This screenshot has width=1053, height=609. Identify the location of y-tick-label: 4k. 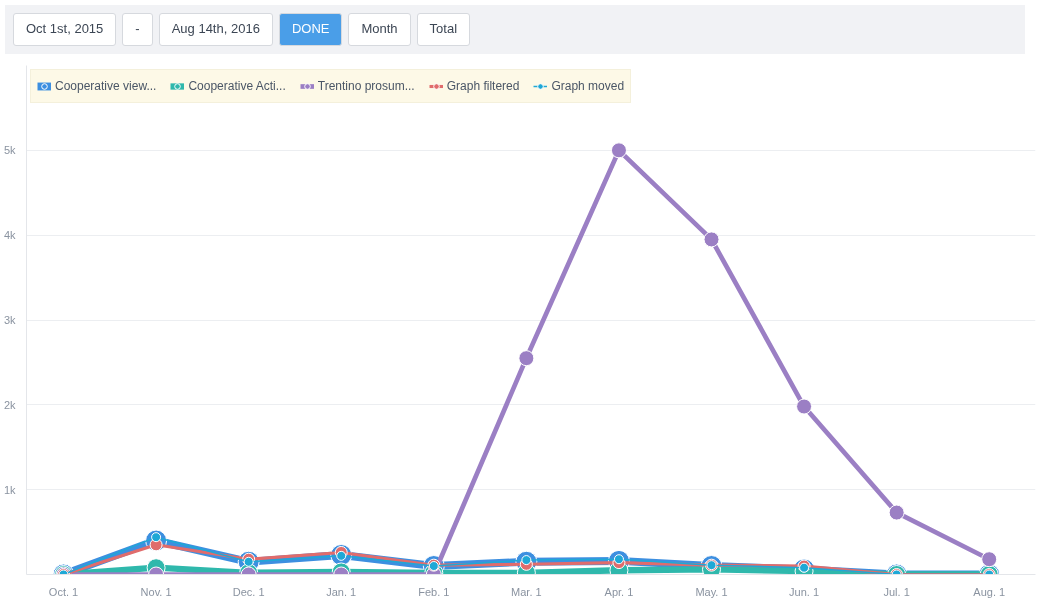
(9, 235).